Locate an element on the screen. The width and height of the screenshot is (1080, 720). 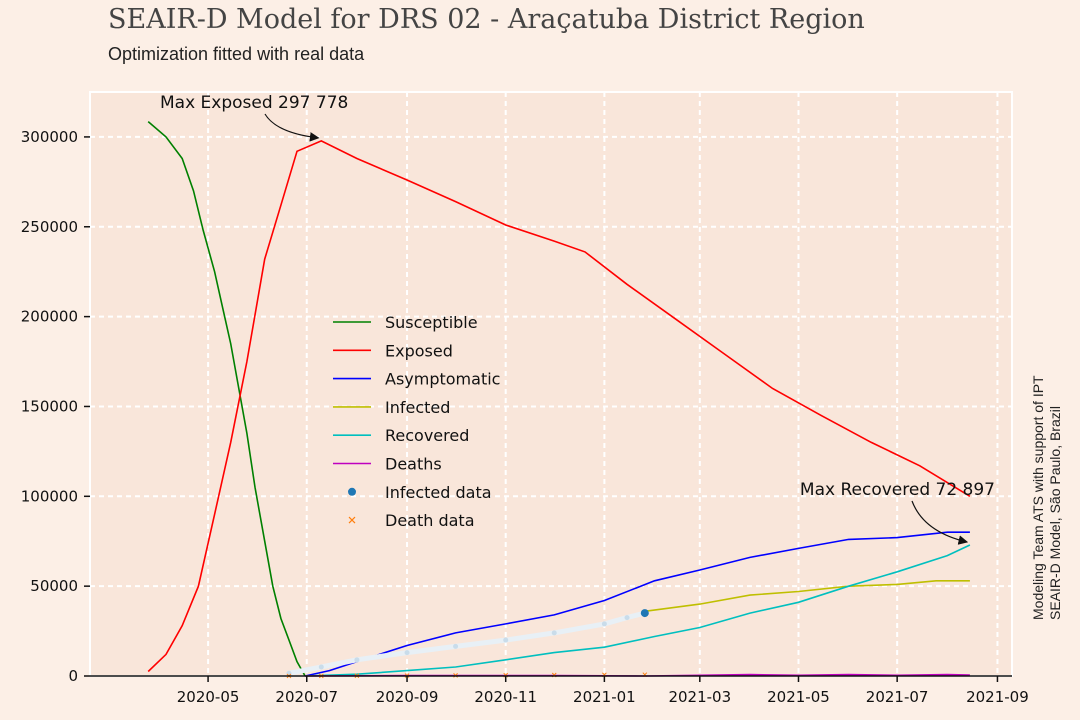
side-credit-line2: SEAIR-D Model, São Paulo, Brazil is located at coordinates (1055, 513).